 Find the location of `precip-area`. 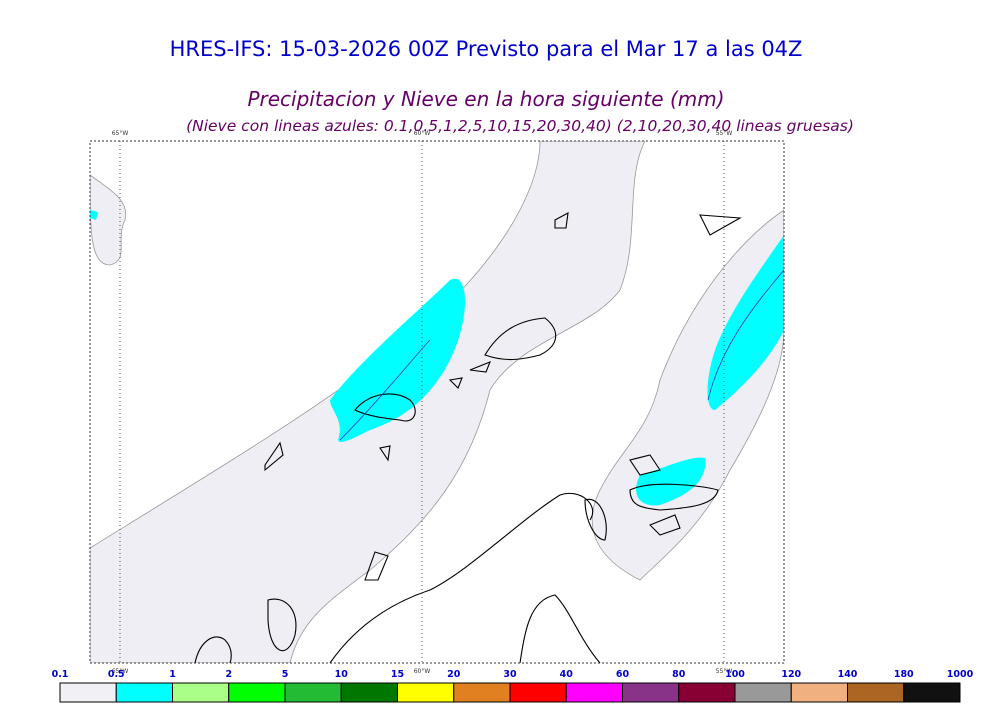

precip-area is located at coordinates (108, 220).